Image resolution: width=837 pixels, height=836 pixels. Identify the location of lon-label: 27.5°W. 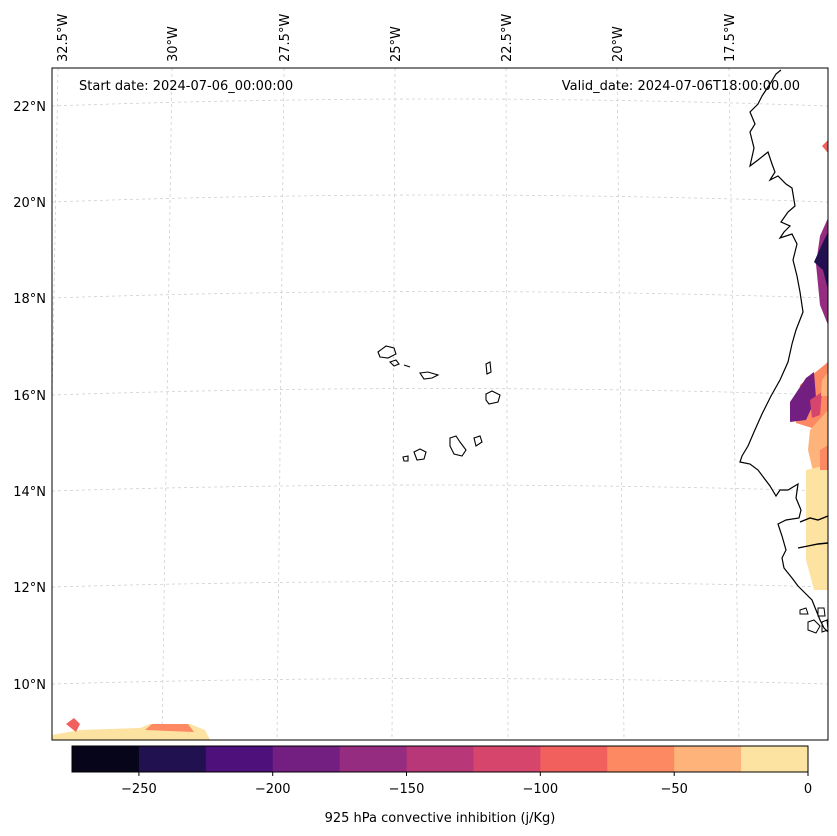
(285, 38).